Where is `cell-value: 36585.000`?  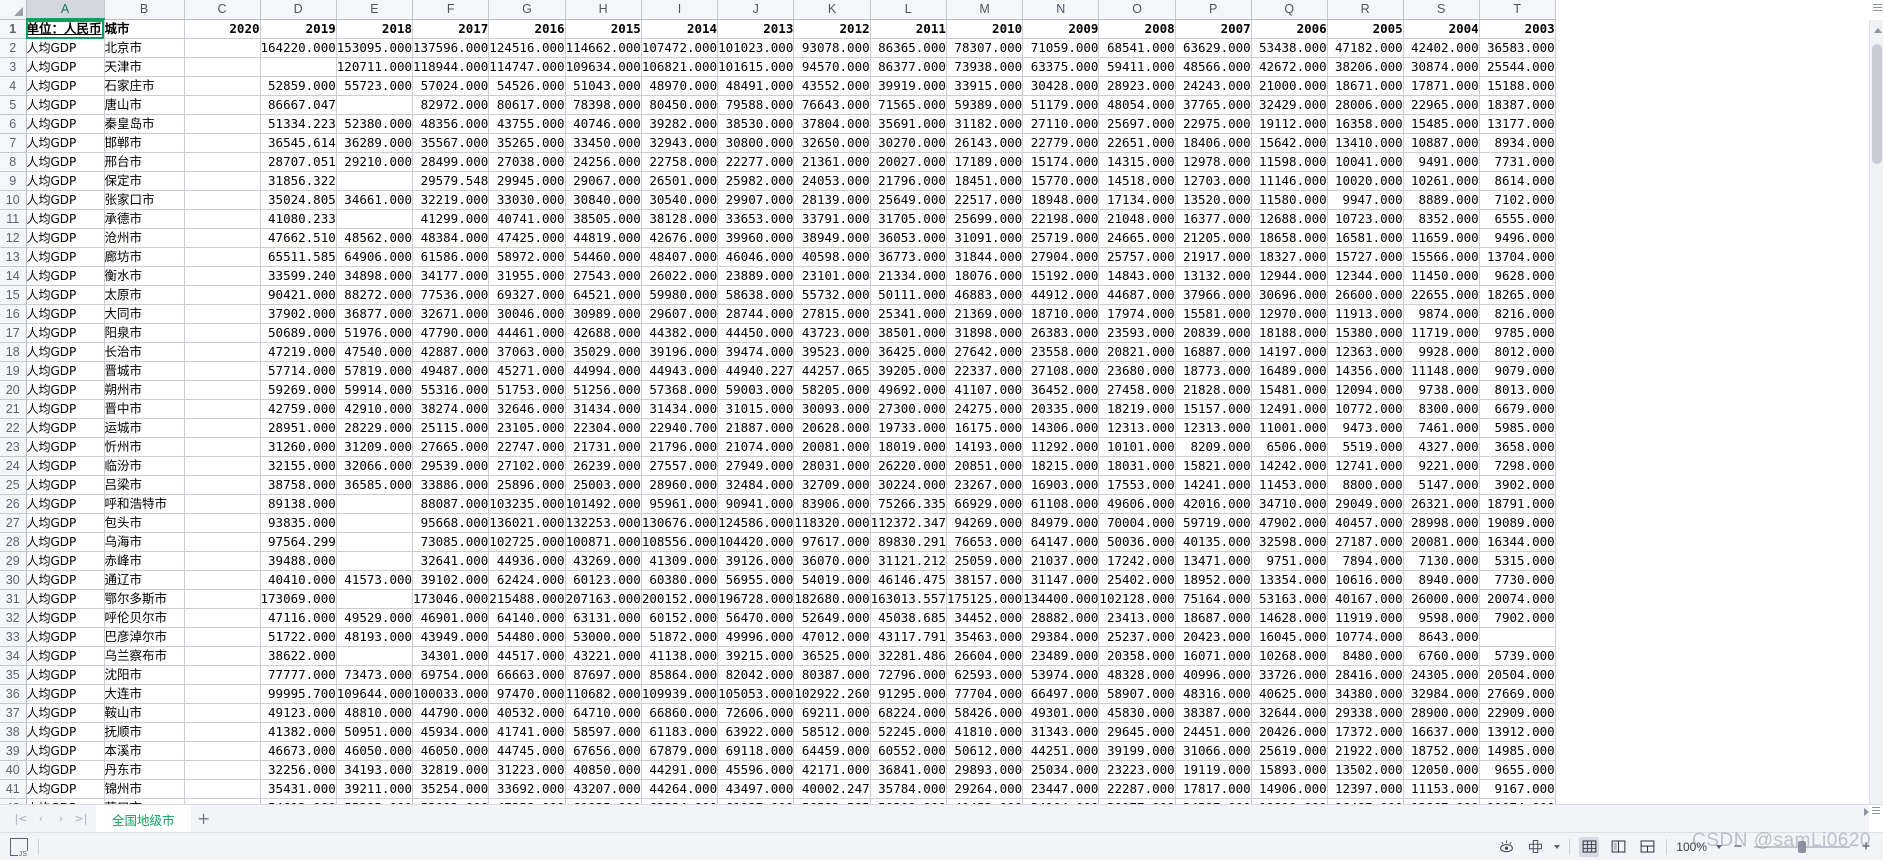
cell-value: 36585.000 is located at coordinates (375, 485).